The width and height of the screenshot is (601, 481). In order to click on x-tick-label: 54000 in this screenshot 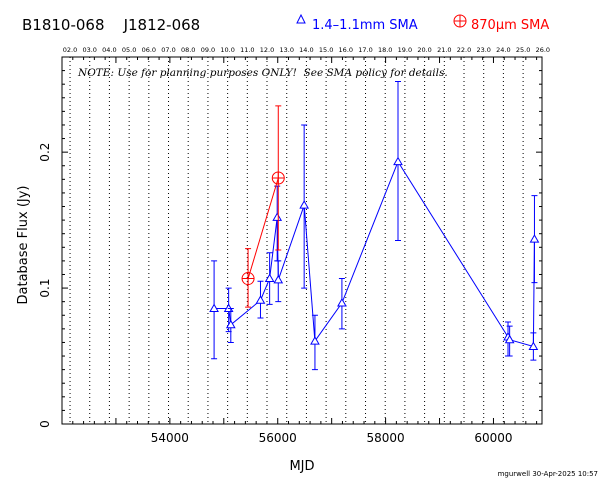, I will do `click(170, 438)`.